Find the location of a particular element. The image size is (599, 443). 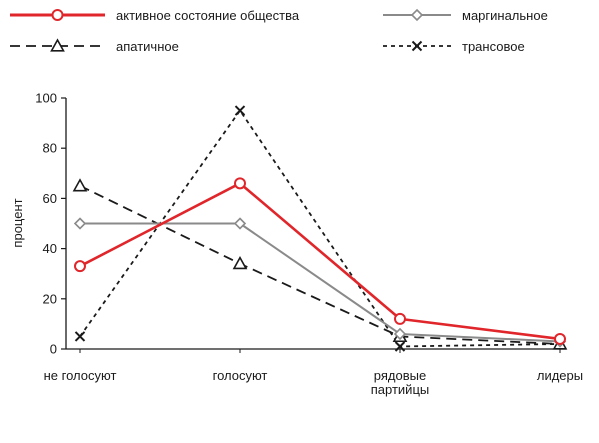

legend-label: маргинальное is located at coordinates (505, 15).